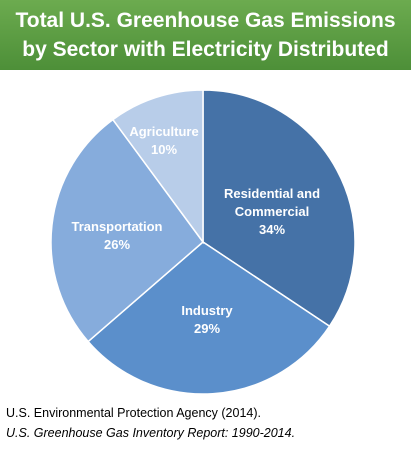 The image size is (411, 457). What do you see at coordinates (272, 193) in the screenshot?
I see `slice-name-0: Residential and` at bounding box center [272, 193].